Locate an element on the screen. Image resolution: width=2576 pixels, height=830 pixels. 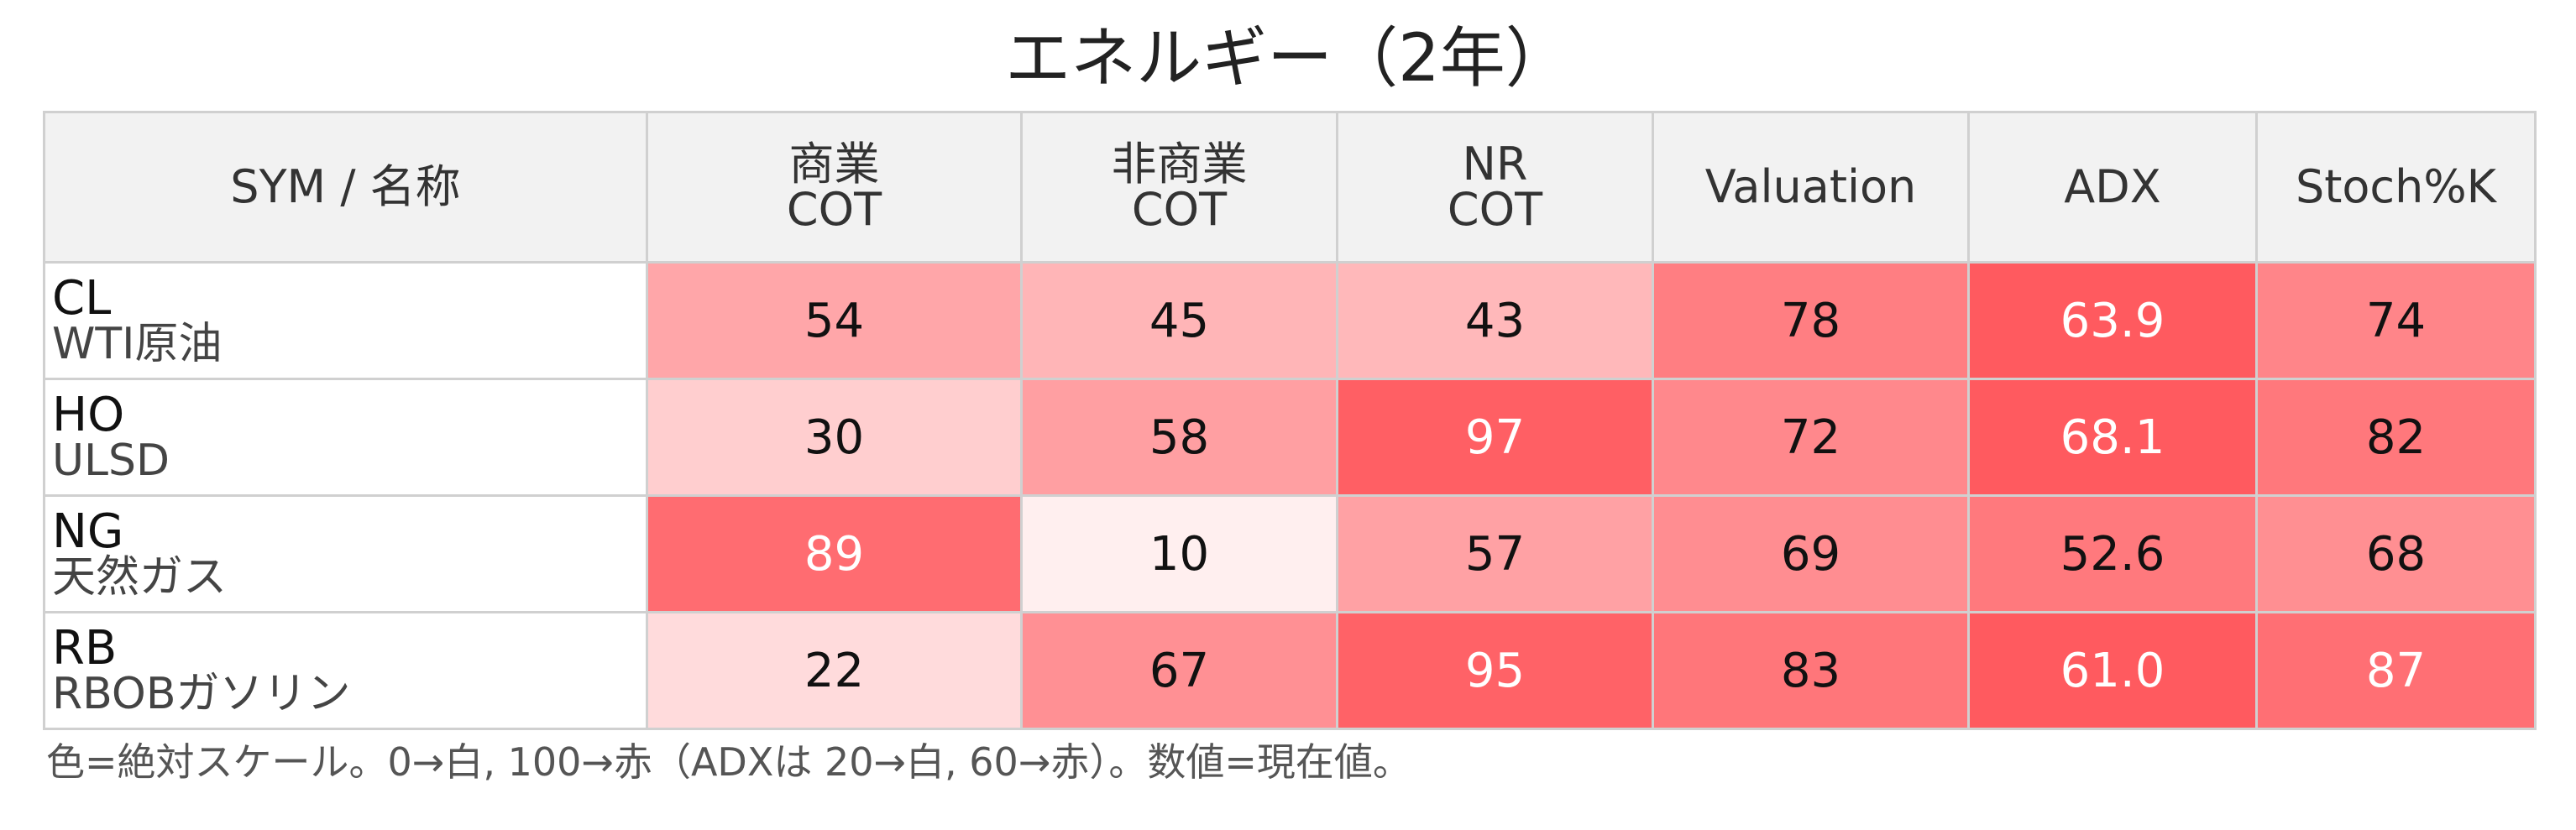
heat-cell-cl-valuation: 78 is located at coordinates (1811, 320).